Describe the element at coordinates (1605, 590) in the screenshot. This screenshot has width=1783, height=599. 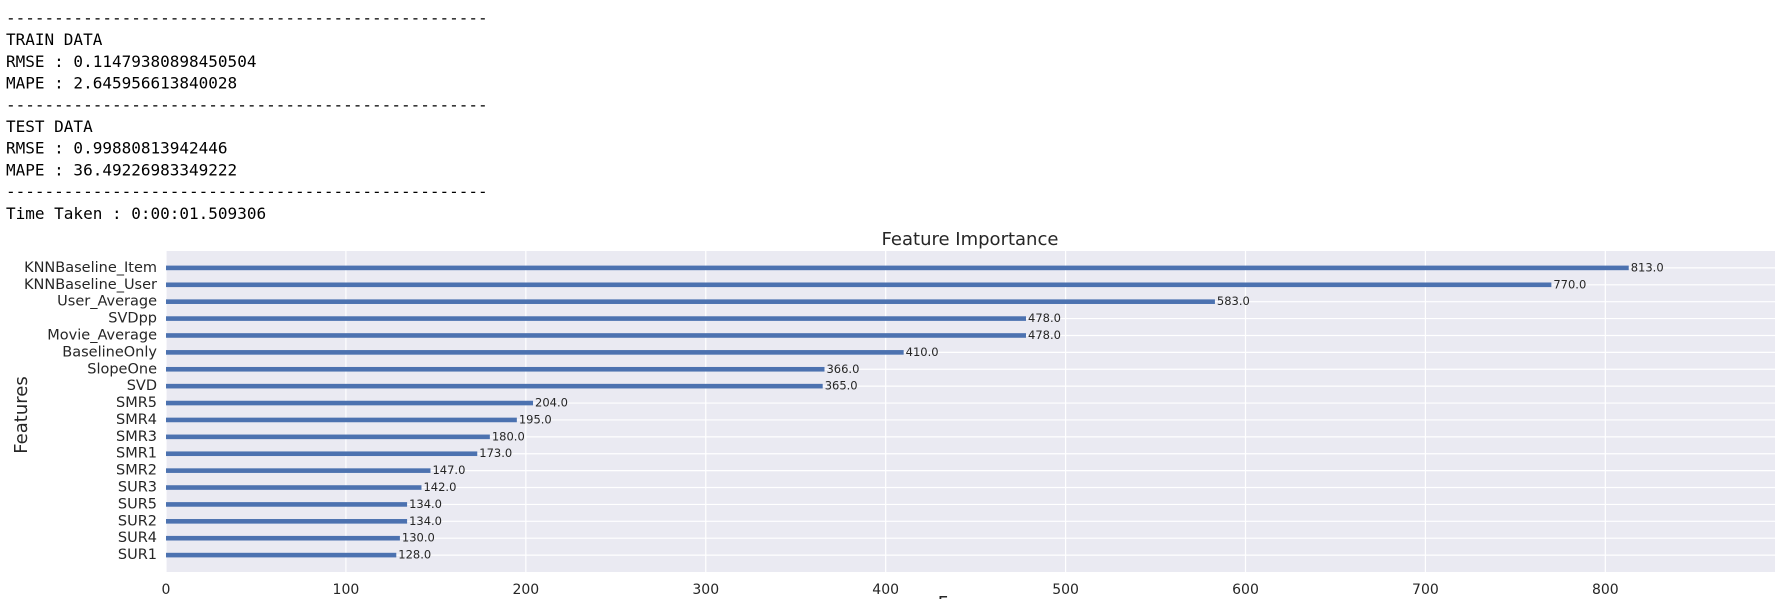
I see `x-tick-label: 800` at that location.